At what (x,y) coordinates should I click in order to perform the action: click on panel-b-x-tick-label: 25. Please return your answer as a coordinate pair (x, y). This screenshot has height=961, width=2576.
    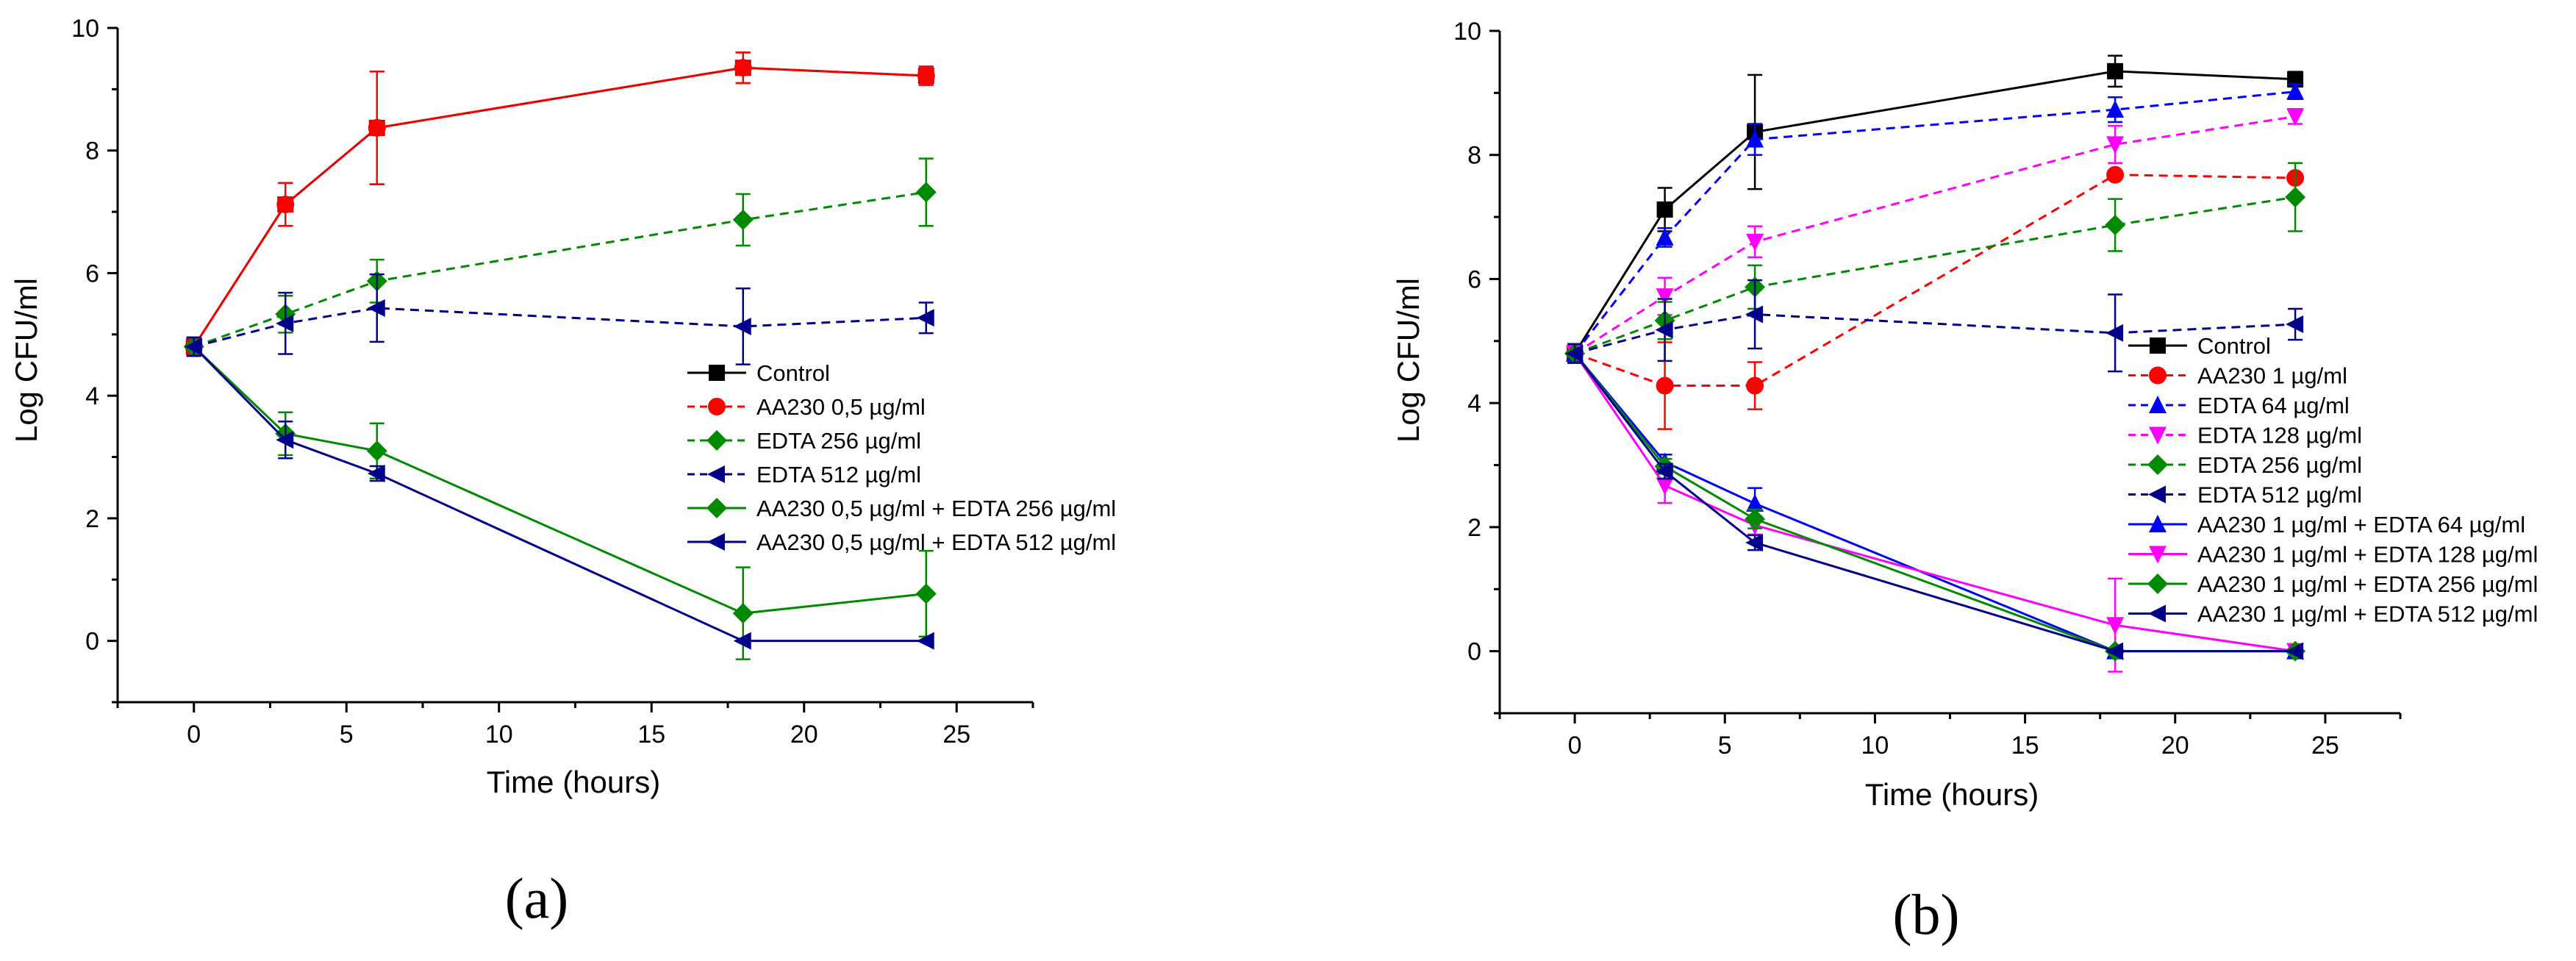
    Looking at the image, I should click on (2325, 746).